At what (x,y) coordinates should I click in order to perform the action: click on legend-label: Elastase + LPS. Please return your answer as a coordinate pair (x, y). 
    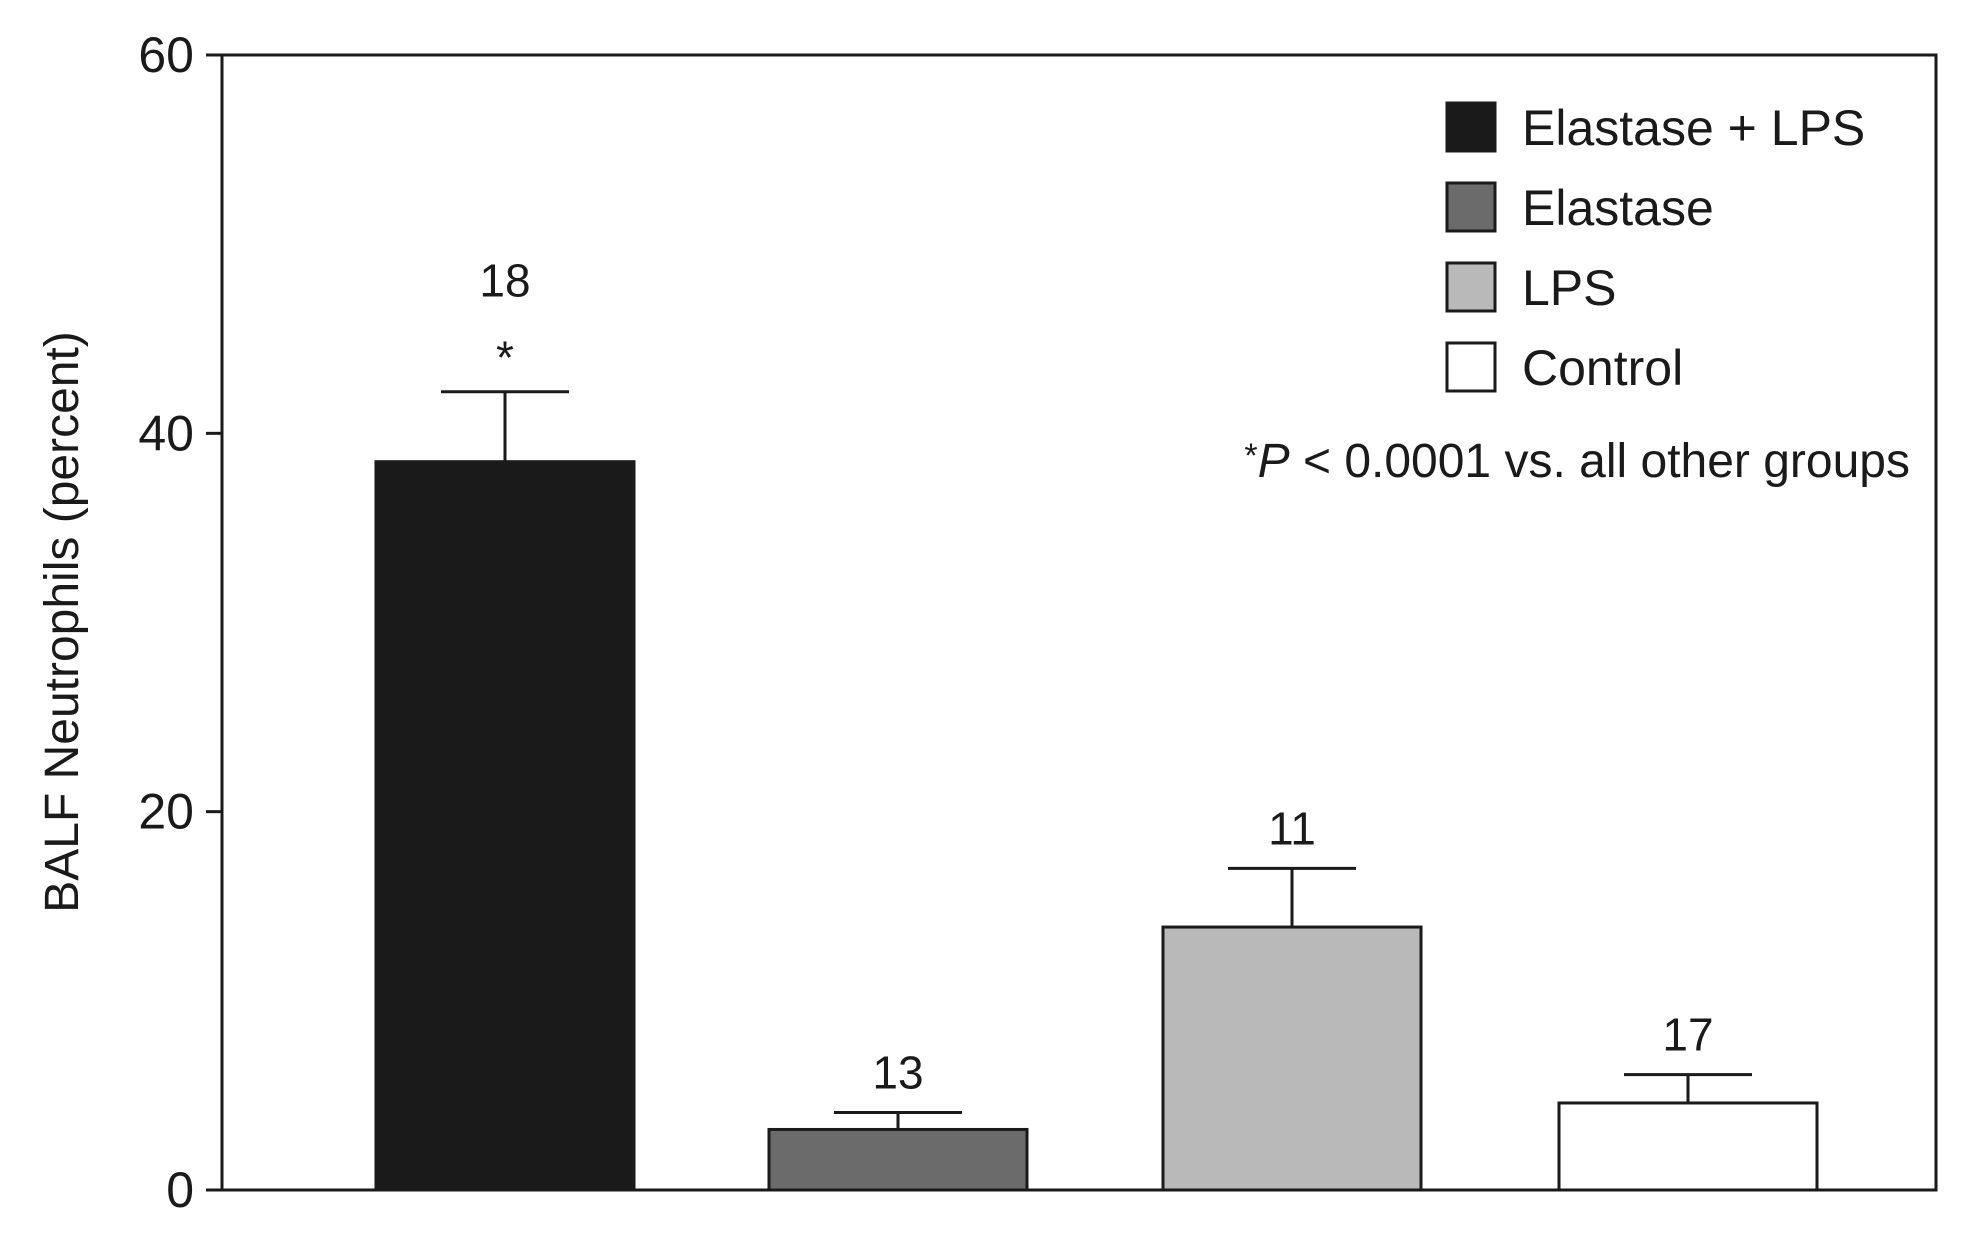
    Looking at the image, I should click on (1693, 128).